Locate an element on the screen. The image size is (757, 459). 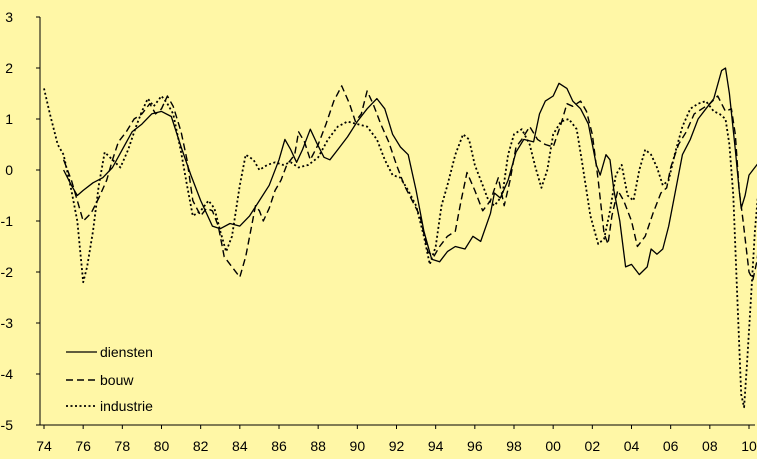
y-tick-label: -3 is located at coordinates (7, 323).